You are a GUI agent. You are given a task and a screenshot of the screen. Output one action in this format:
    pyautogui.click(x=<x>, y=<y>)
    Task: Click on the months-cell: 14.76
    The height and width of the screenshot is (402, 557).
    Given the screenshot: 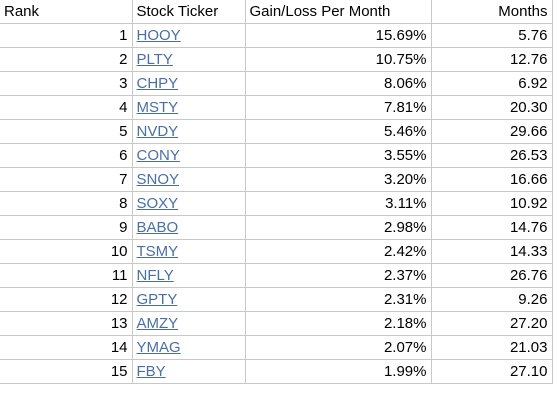 What is the action you would take?
    pyautogui.click(x=491, y=227)
    